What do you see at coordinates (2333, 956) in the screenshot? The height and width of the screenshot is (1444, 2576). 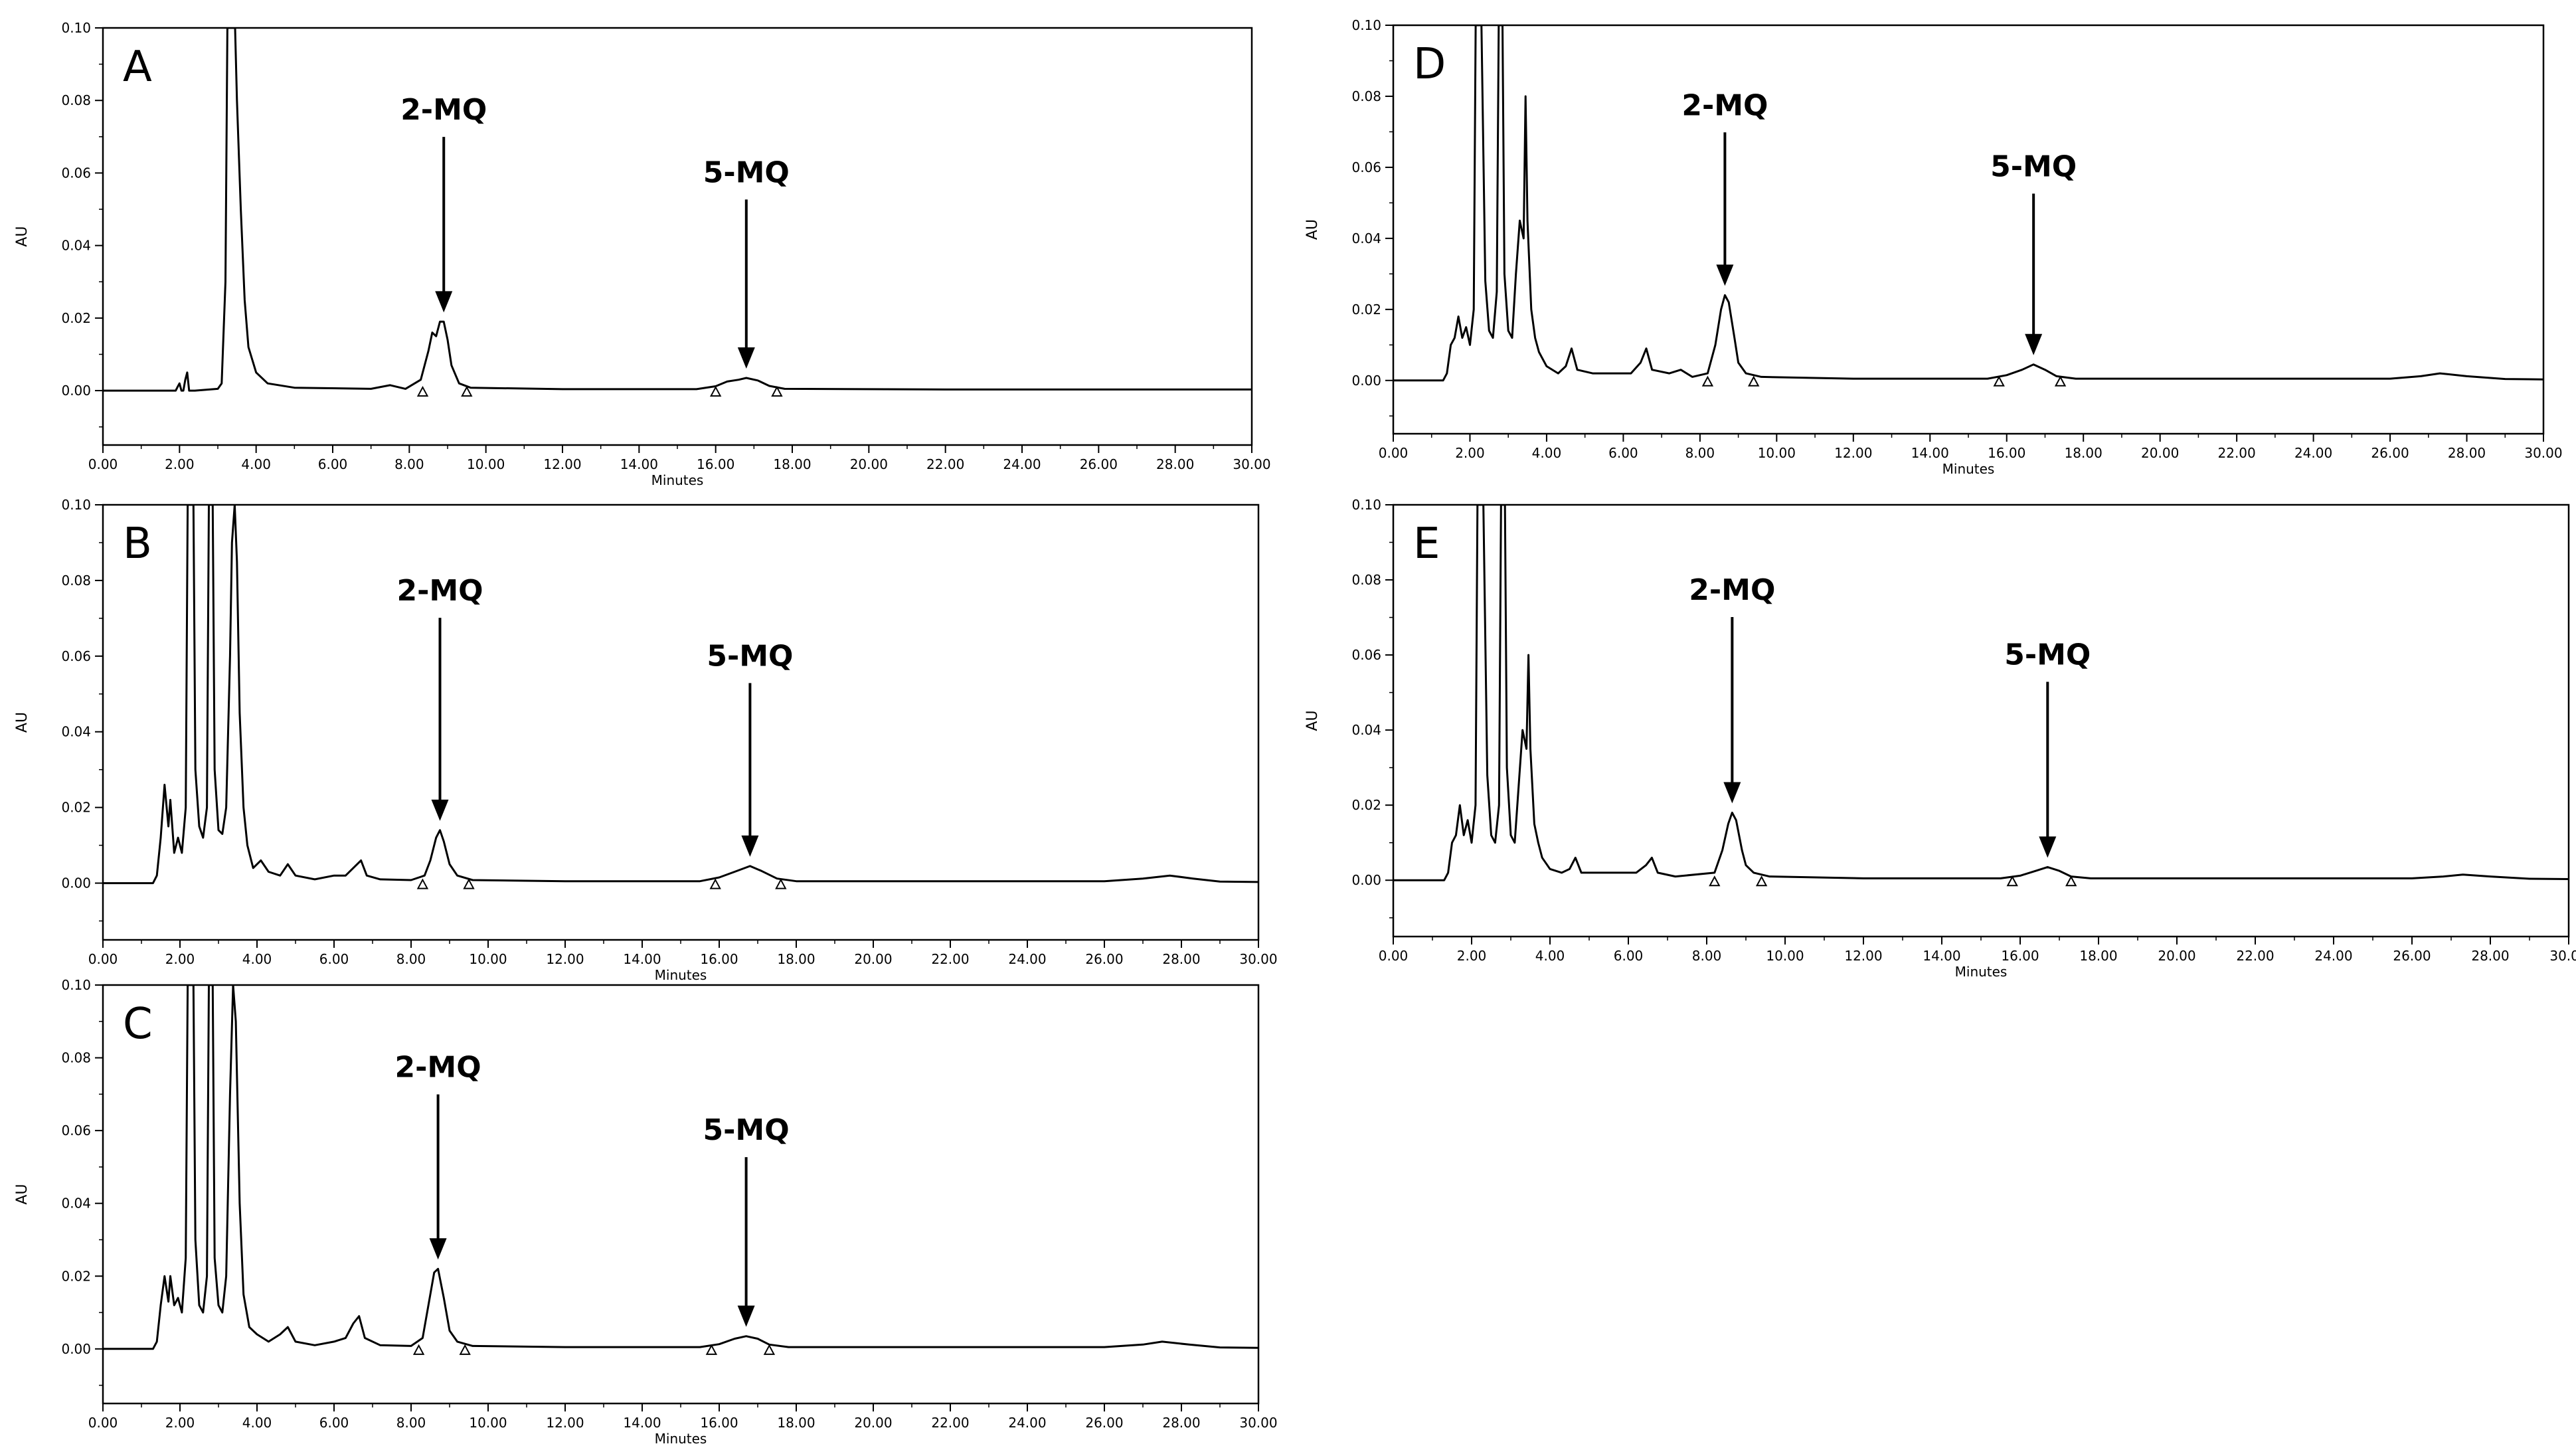 I see `x-tick-label: 24.00` at bounding box center [2333, 956].